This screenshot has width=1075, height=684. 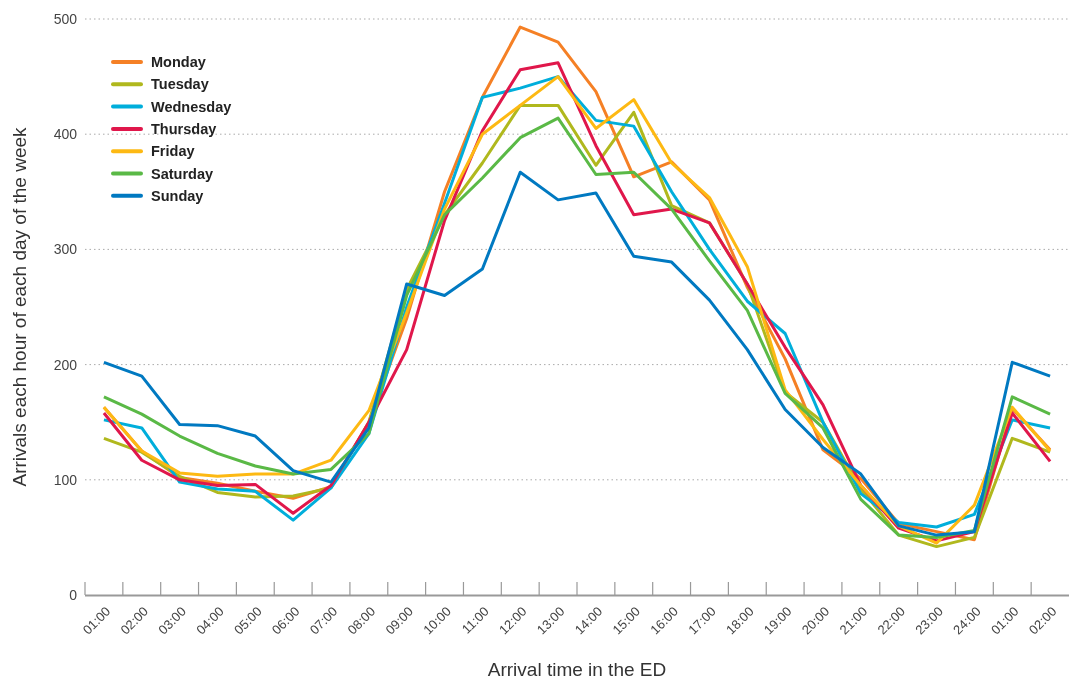 I want to click on x-axis-title: Arrival time in the ED, so click(x=577, y=669).